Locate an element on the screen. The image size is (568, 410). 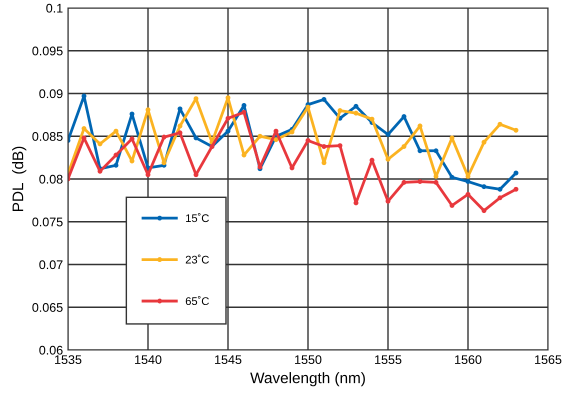
y-tick-label: 0.095 is located at coordinates (47, 51).